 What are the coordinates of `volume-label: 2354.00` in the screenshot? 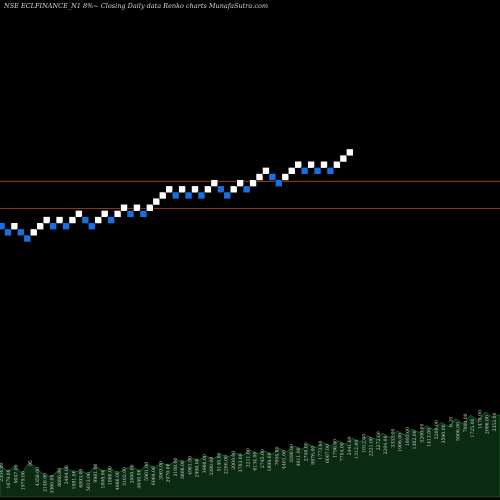 It's located at (2, 472).